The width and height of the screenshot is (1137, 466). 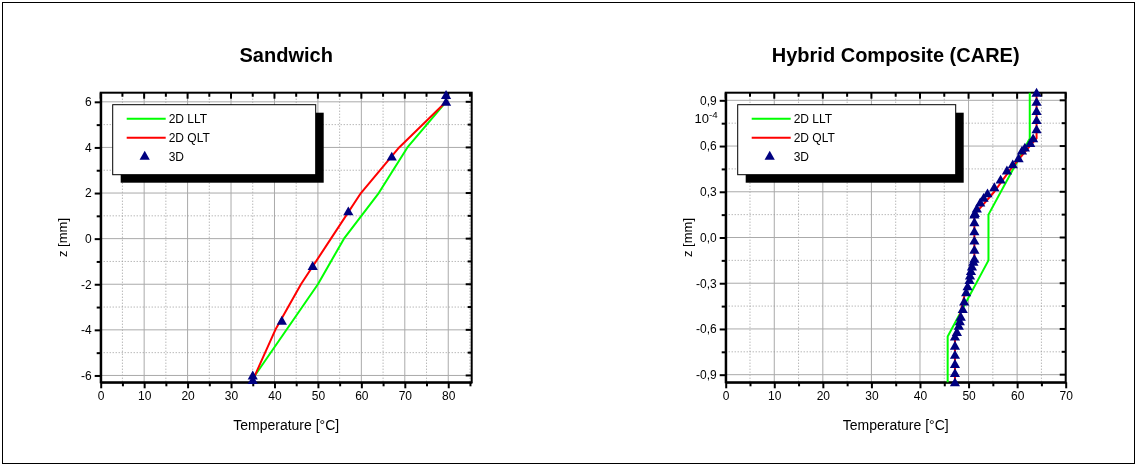 I want to click on chart-title: Sandwich, so click(x=286, y=55).